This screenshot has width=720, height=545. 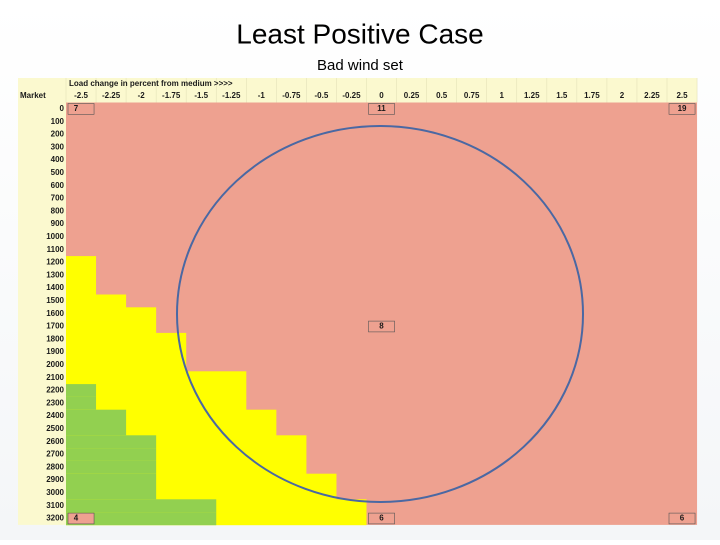 I want to click on row-header: 2700, so click(x=55, y=454).